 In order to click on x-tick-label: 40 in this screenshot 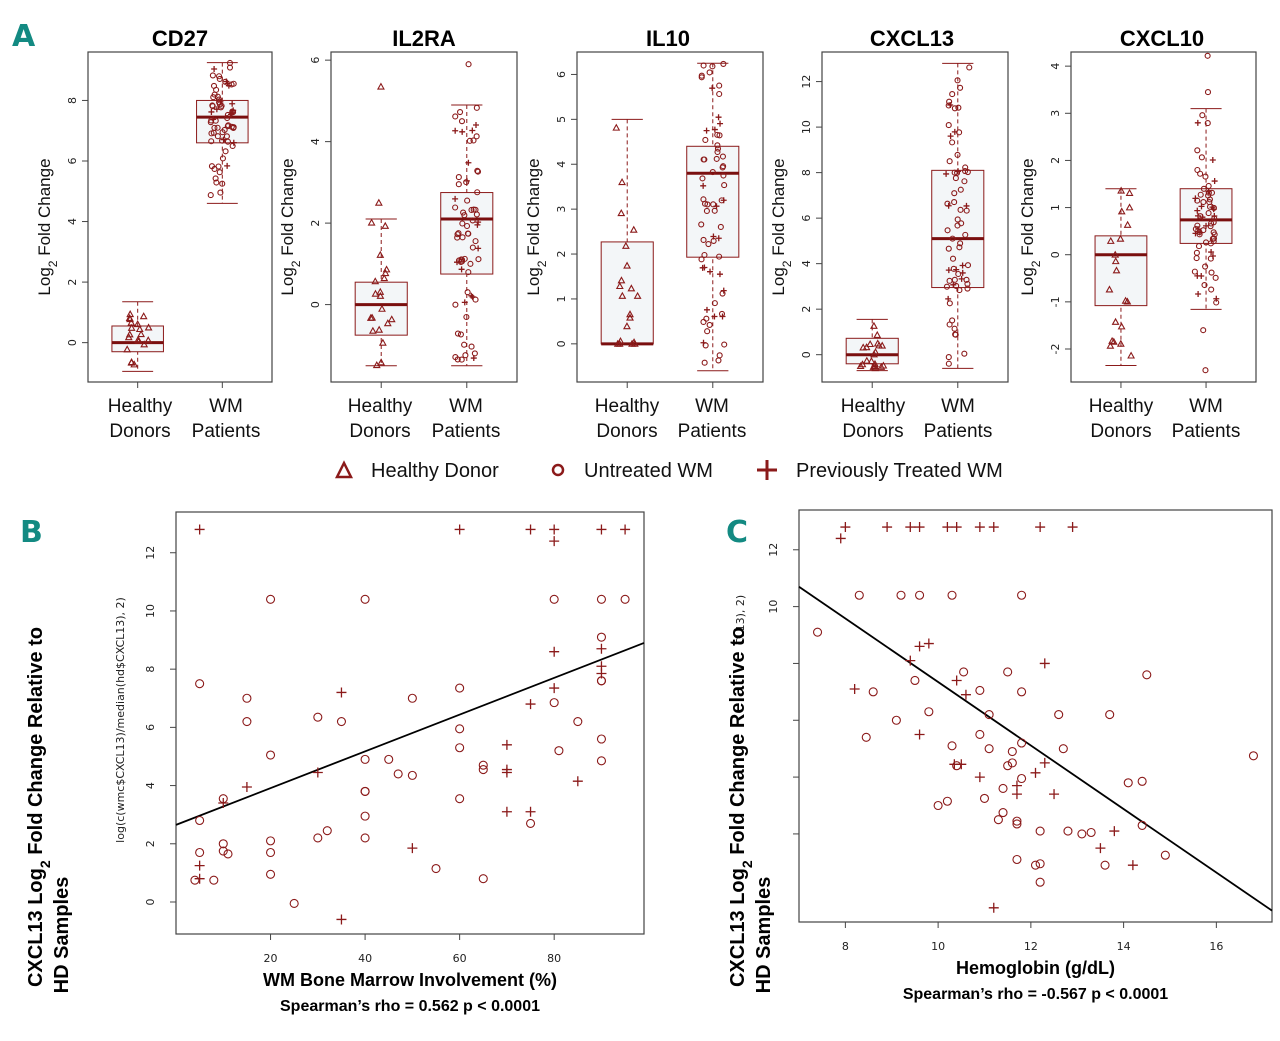, I will do `click(365, 958)`.